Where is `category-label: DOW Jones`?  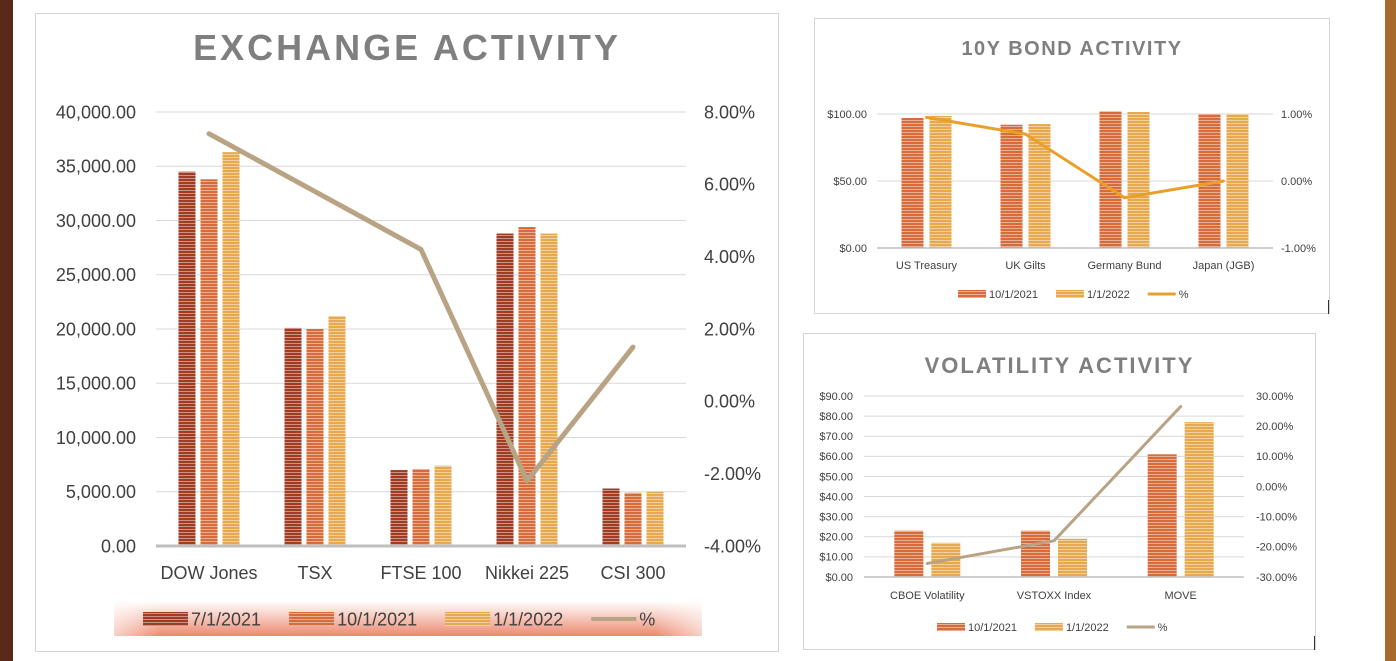
category-label: DOW Jones is located at coordinates (208, 573).